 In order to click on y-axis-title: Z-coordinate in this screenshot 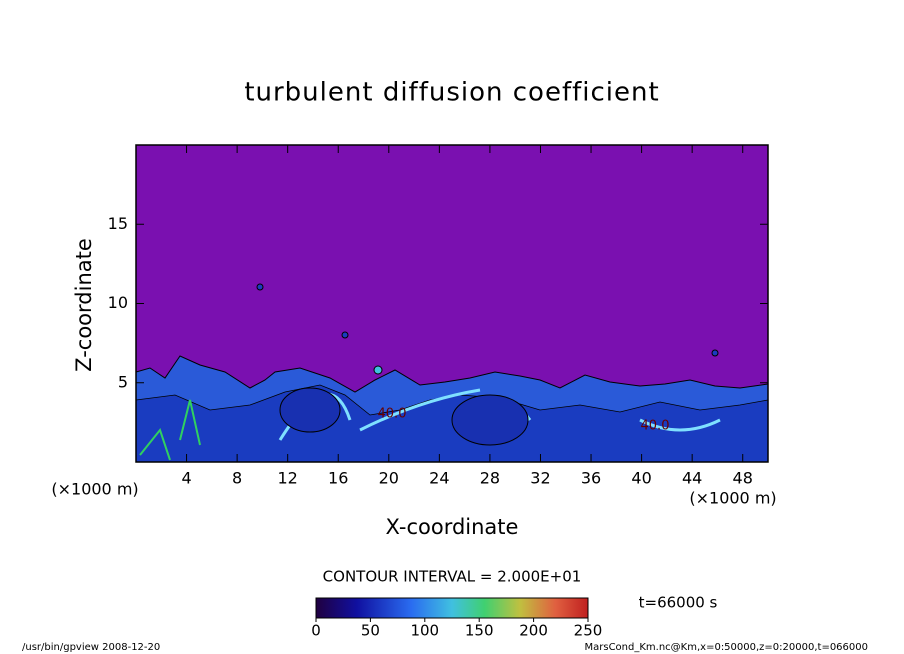, I will do `click(84, 305)`.